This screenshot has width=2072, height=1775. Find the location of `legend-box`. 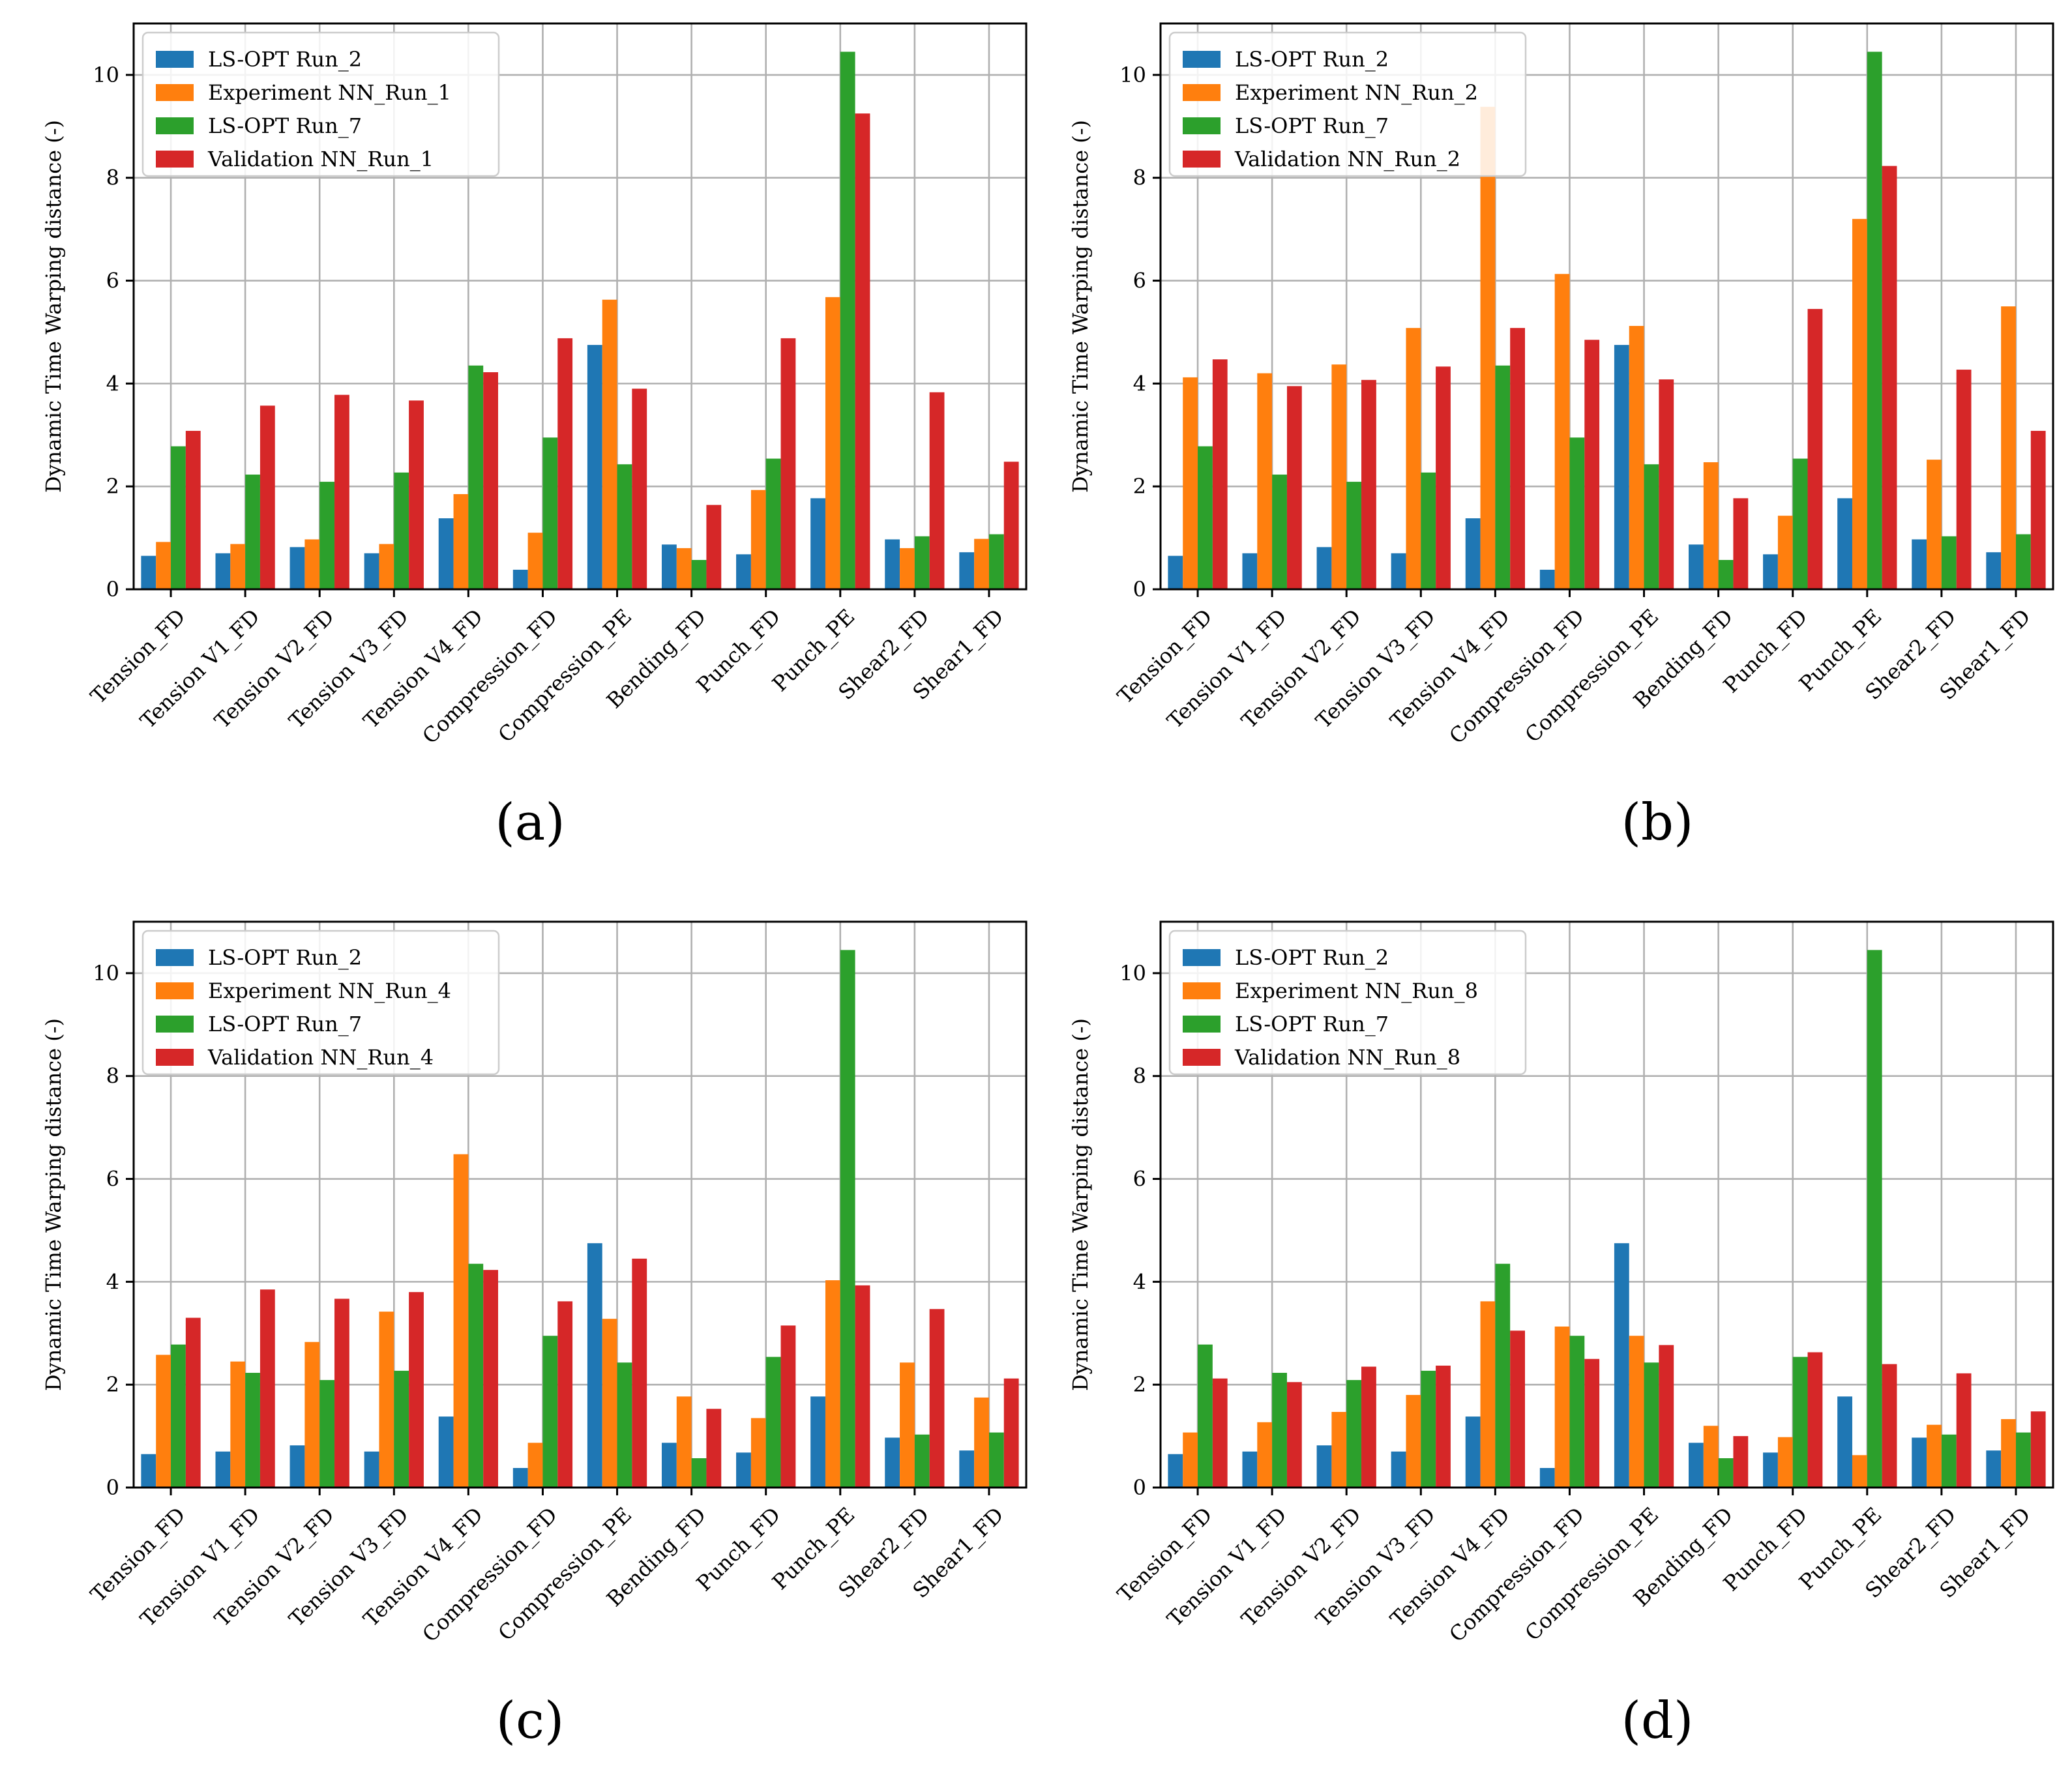

legend-box is located at coordinates (320, 1003).